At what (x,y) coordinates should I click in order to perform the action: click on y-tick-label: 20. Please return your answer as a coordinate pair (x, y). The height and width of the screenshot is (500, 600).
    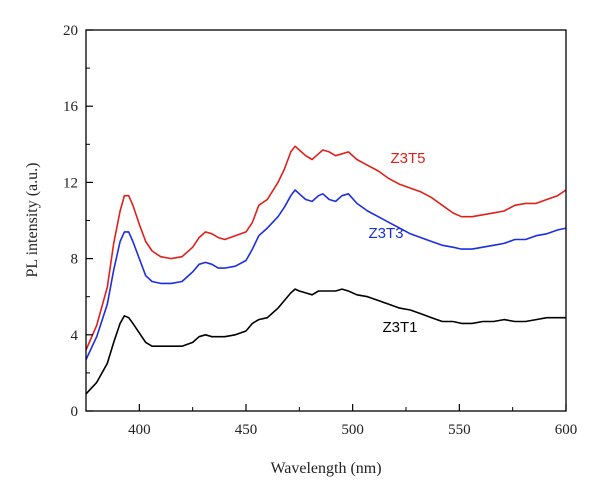
    Looking at the image, I should click on (70, 31).